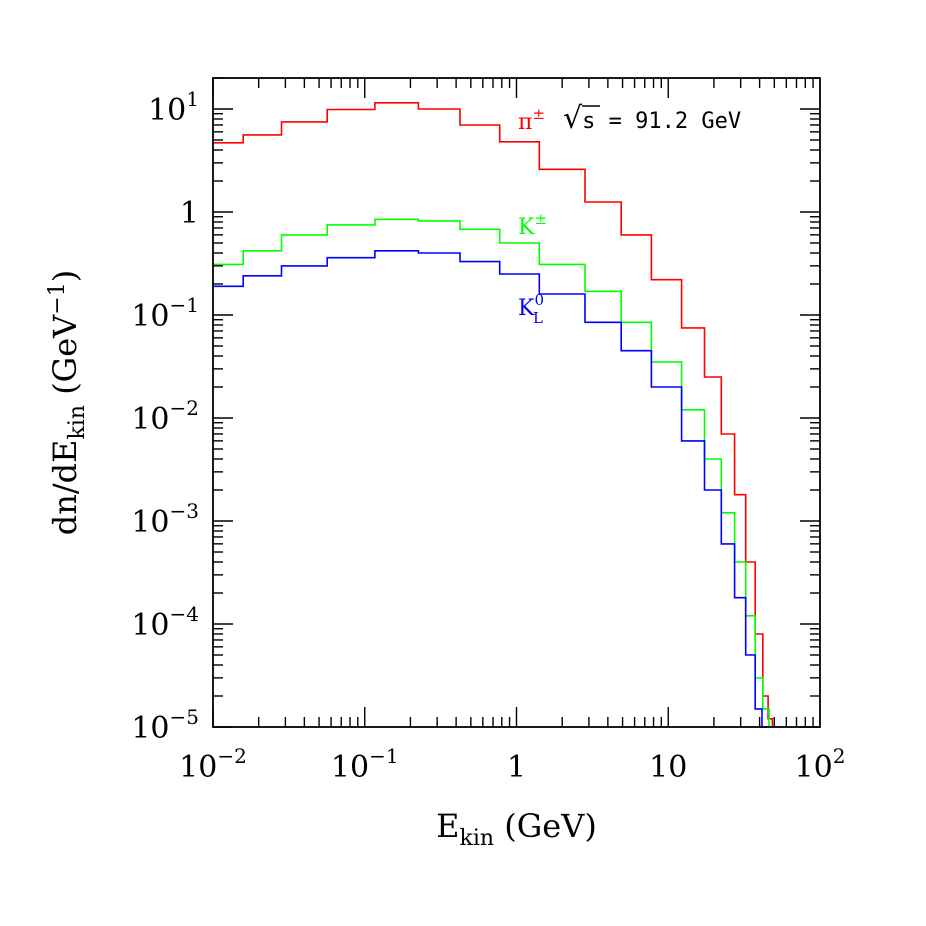 Image resolution: width=926 pixels, height=926 pixels. What do you see at coordinates (532, 225) in the screenshot?
I see `series-label-kpm: K±` at bounding box center [532, 225].